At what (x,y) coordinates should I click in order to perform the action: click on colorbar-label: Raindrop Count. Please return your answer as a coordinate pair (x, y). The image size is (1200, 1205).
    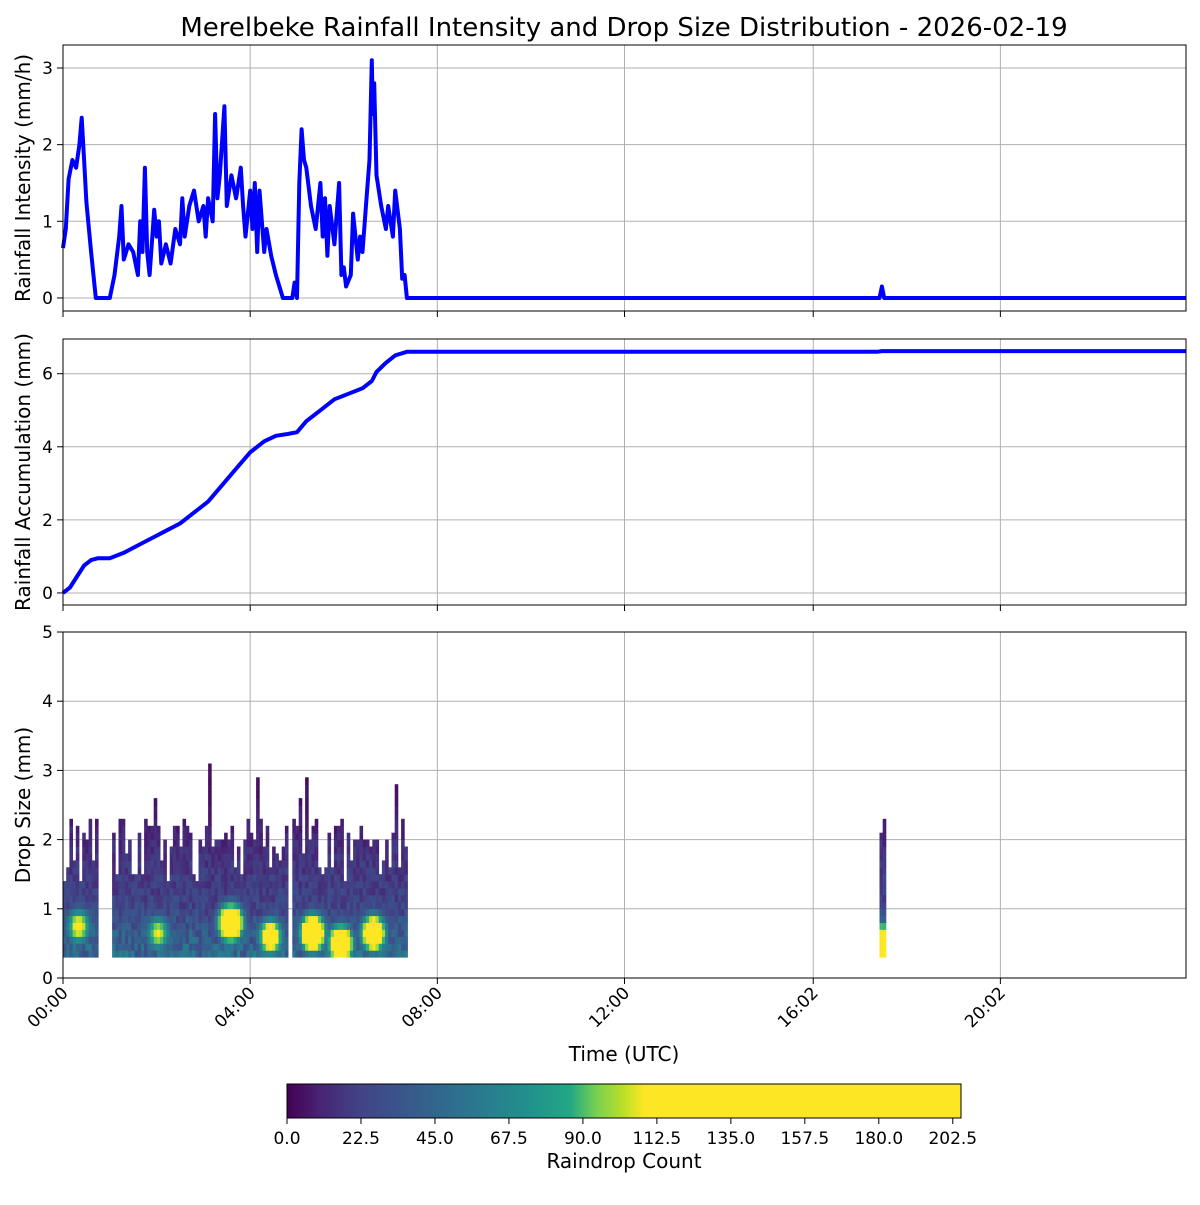
    Looking at the image, I should click on (623, 1161).